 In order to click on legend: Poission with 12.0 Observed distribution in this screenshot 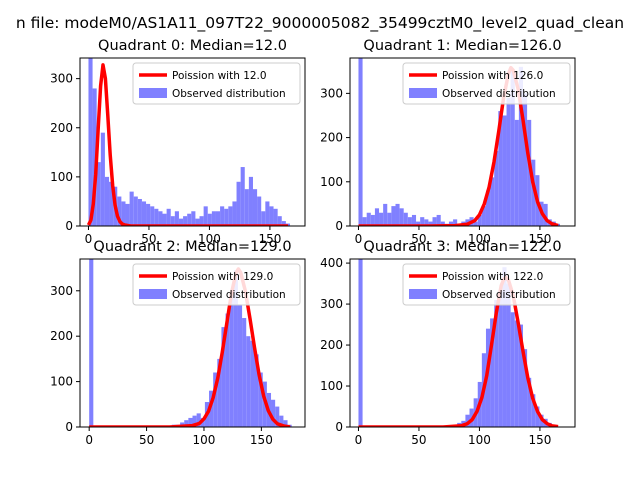, I will do `click(216, 83)`.